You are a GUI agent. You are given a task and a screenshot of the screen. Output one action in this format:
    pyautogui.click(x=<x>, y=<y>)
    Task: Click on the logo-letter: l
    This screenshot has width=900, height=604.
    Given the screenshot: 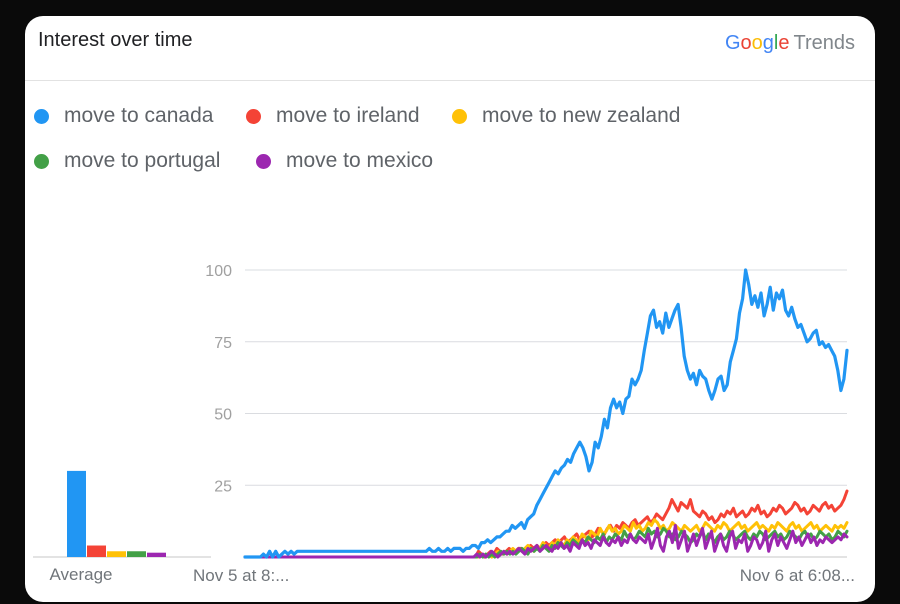 What is the action you would take?
    pyautogui.click(x=776, y=43)
    